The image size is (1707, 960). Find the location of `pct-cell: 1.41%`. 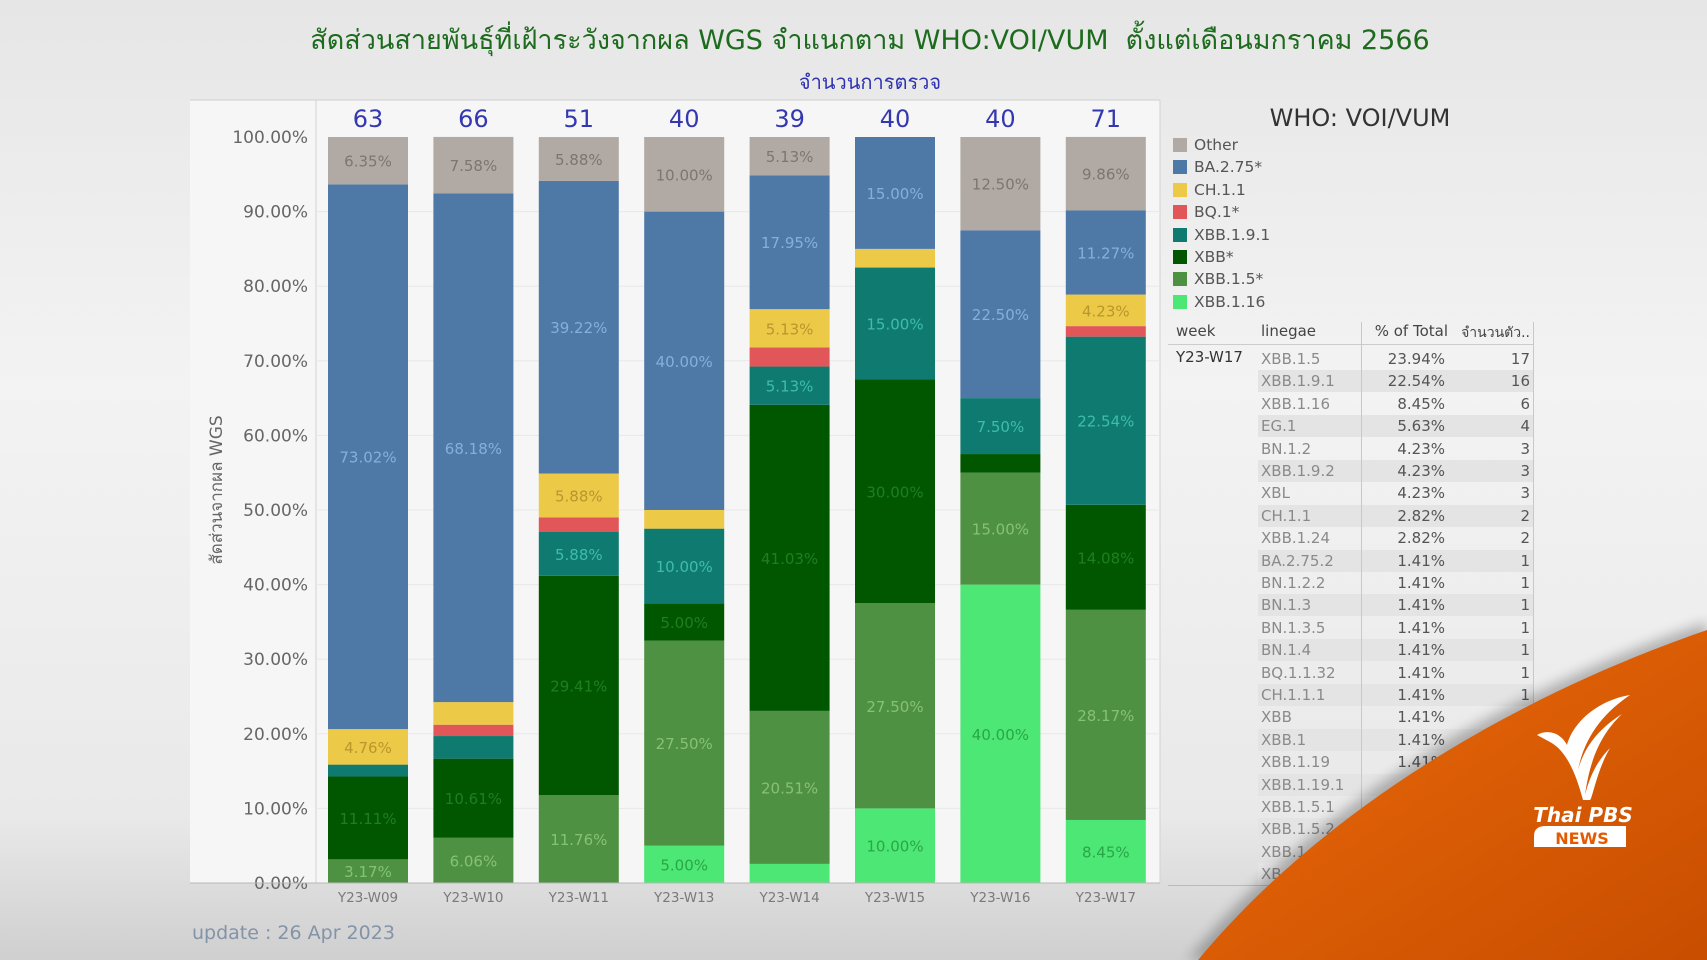

pct-cell: 1.41% is located at coordinates (1421, 739).